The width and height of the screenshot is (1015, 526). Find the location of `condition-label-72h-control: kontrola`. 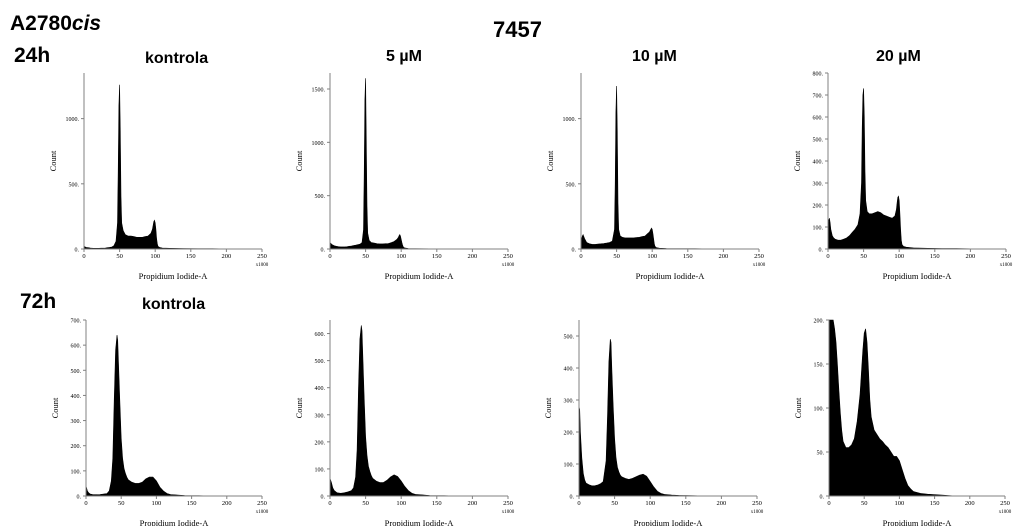

condition-label-72h-control: kontrola is located at coordinates (174, 304).